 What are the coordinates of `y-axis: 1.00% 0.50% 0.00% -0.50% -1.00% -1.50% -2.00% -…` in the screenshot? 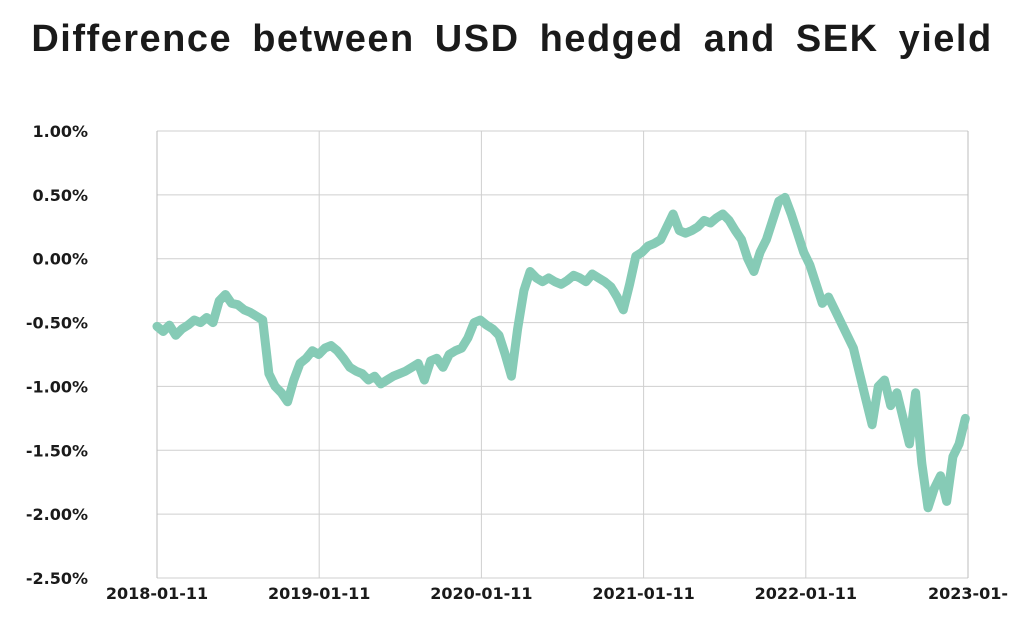 It's located at (57, 355).